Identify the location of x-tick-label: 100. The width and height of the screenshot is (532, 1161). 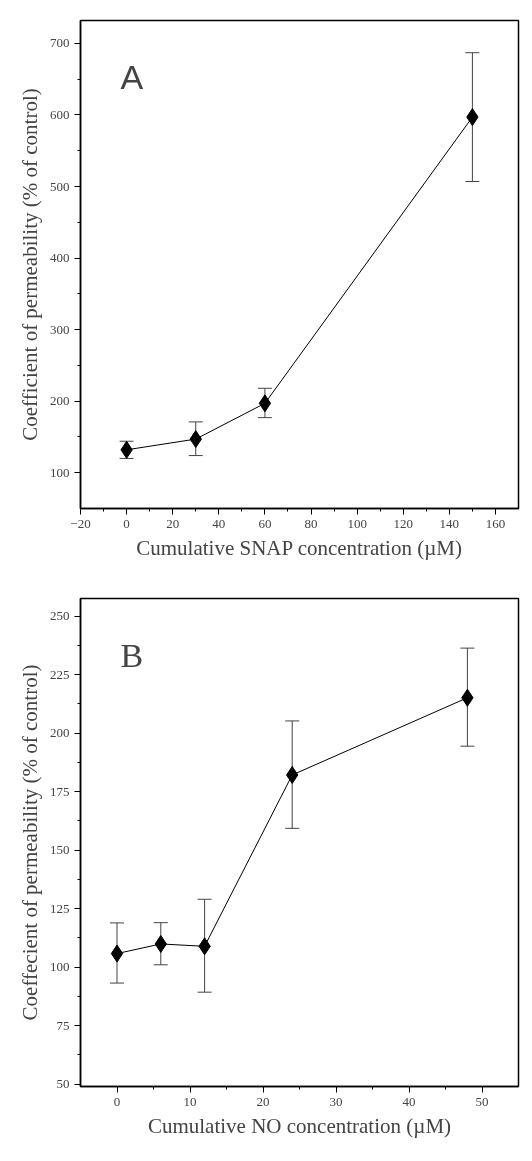
(357, 523).